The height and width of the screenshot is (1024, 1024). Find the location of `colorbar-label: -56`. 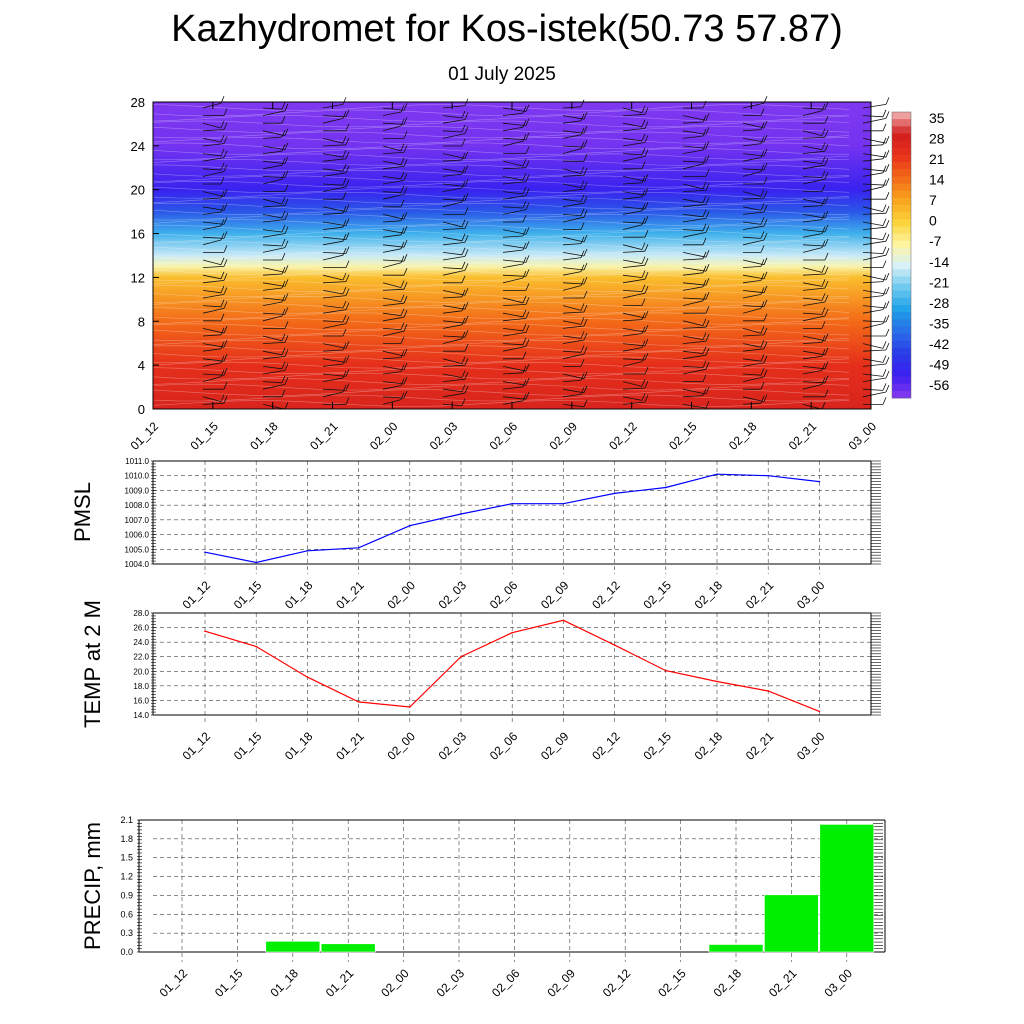

colorbar-label: -56 is located at coordinates (939, 385).